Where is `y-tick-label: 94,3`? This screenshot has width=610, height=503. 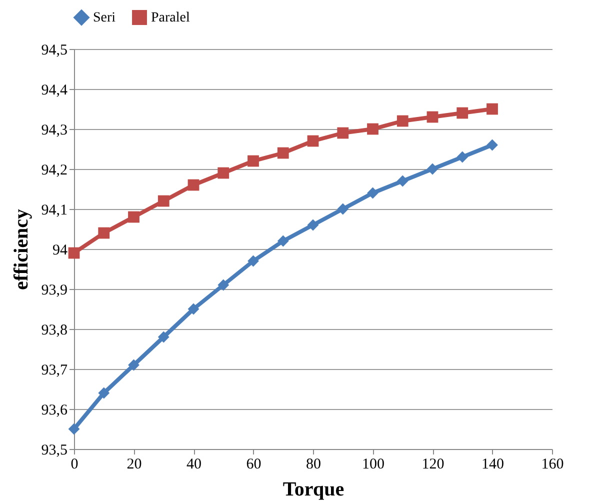
y-tick-label: 94,3 is located at coordinates (54, 130).